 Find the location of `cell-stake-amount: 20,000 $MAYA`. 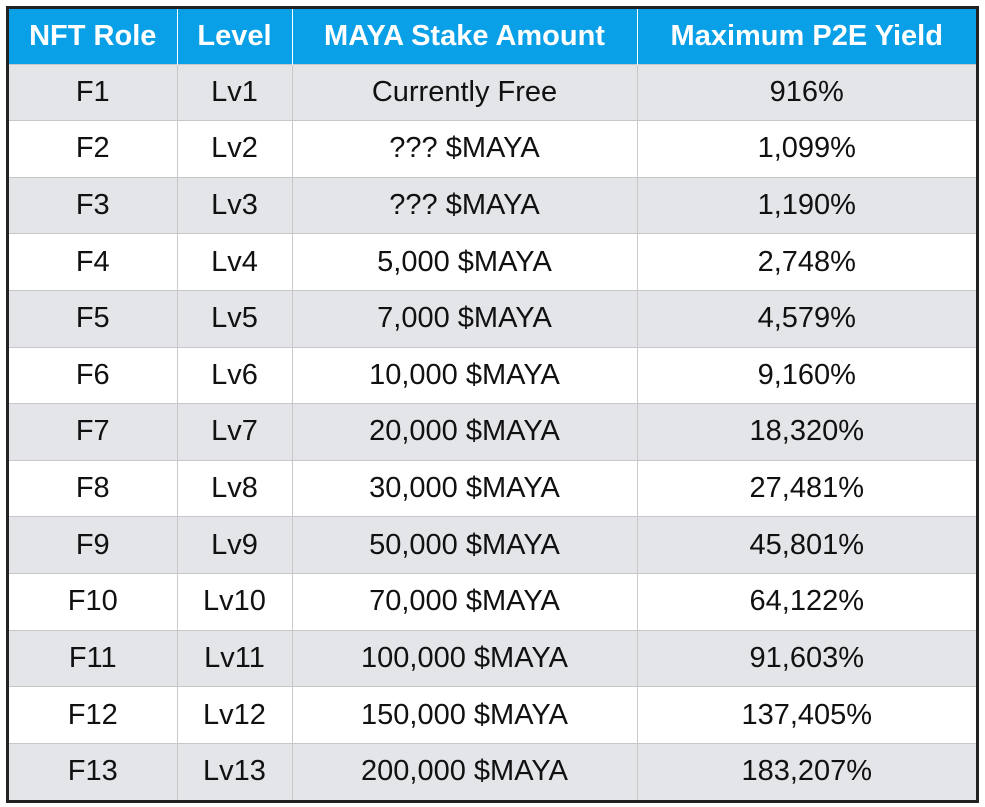

cell-stake-amount: 20,000 $MAYA is located at coordinates (465, 432).